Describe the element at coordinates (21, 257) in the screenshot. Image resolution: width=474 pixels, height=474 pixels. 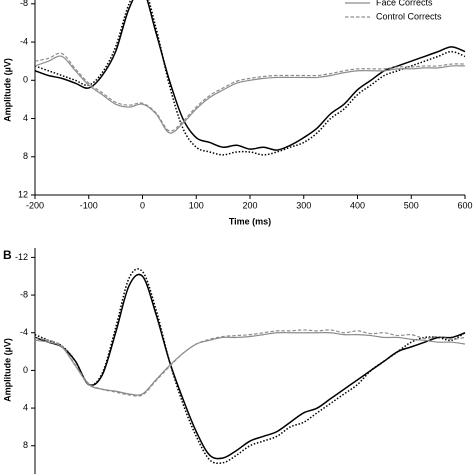
I see `y-tick-label: -12` at that location.